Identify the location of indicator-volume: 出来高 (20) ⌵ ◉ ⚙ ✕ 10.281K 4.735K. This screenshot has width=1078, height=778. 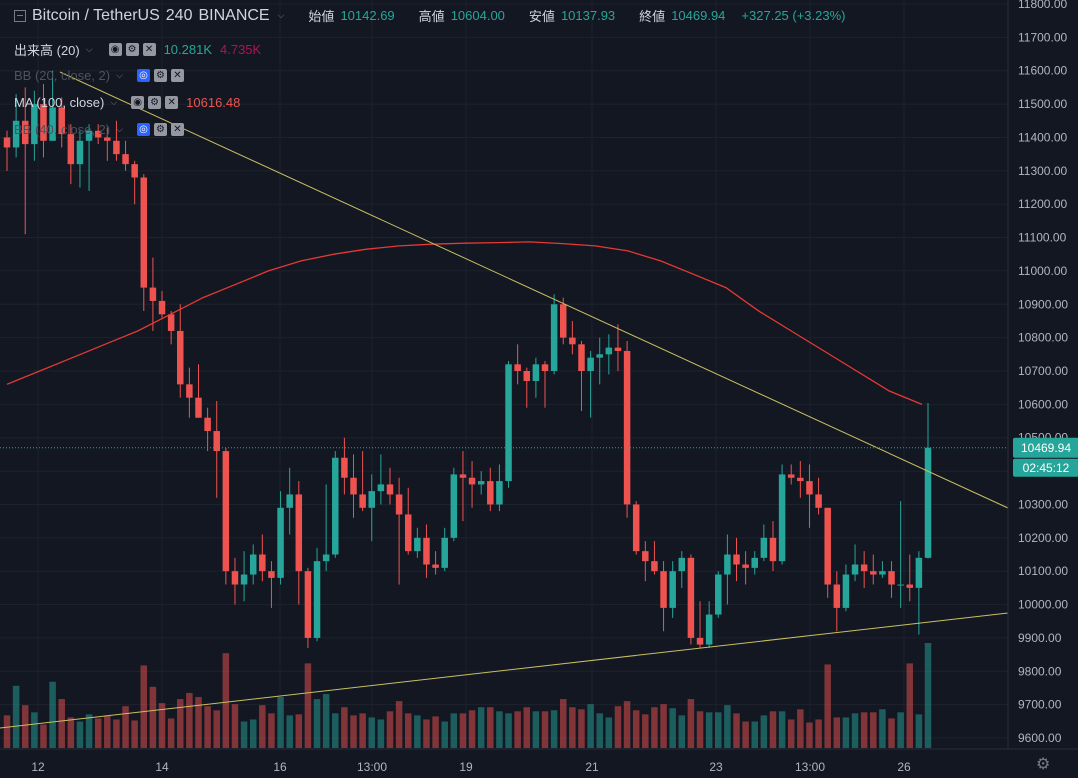
(137, 49).